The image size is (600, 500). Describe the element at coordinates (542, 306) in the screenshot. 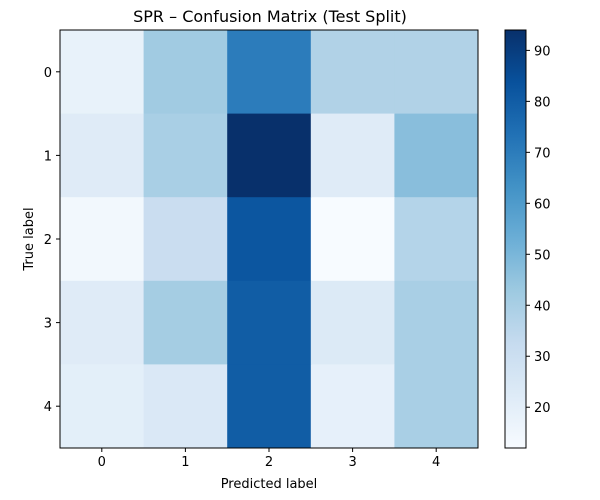

I see `colorbar-tick-label: 40` at that location.